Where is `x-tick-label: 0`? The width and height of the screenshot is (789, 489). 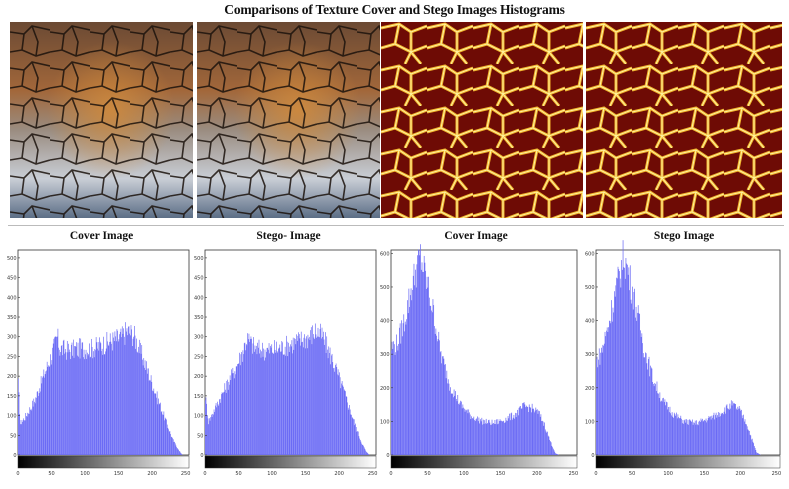 x-tick-label: 0 is located at coordinates (390, 474).